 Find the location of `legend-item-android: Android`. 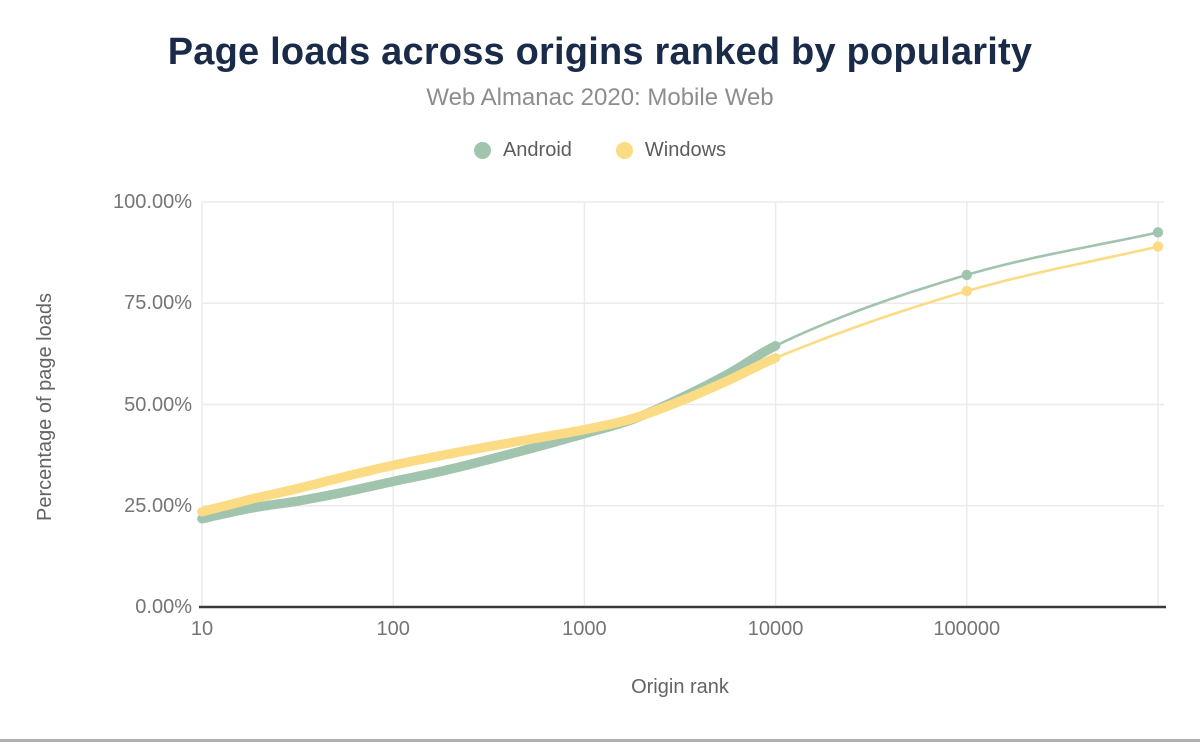

legend-item-android: Android is located at coordinates (522, 150).